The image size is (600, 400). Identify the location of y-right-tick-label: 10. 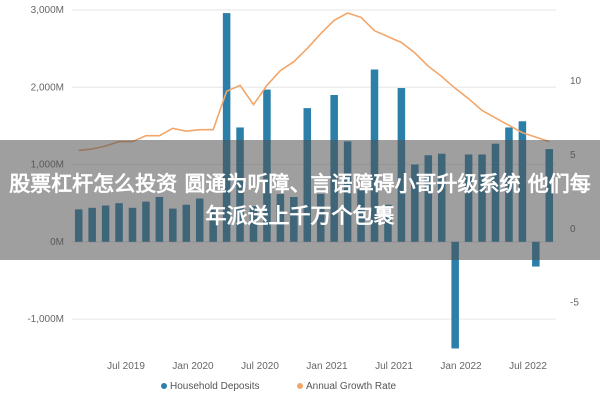
(576, 81).